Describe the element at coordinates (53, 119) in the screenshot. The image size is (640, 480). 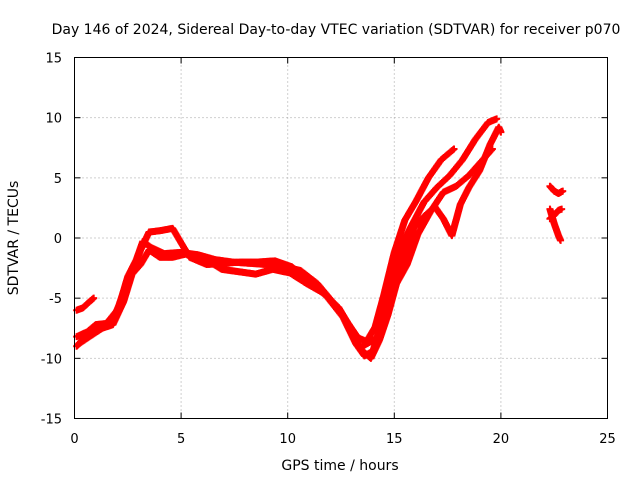
I see `y-tick-label: 10` at that location.